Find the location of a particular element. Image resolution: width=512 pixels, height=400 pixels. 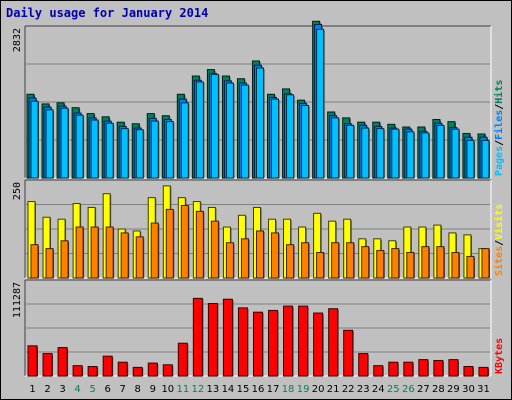

x-tick-label-day-3: 3 is located at coordinates (62, 389).